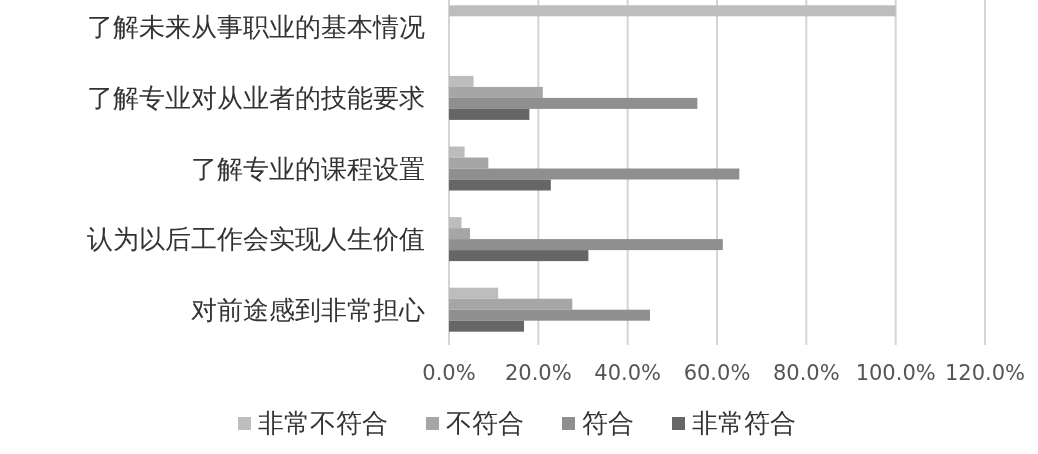 Image resolution: width=1038 pixels, height=454 pixels. What do you see at coordinates (538, 373) in the screenshot?
I see `x-tick-label: 20.0%` at bounding box center [538, 373].